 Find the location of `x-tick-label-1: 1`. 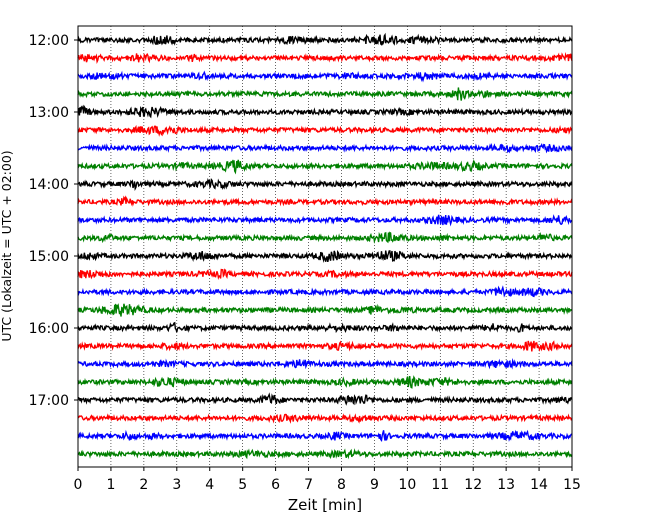

x-tick-label-1: 1 is located at coordinates (110, 485).